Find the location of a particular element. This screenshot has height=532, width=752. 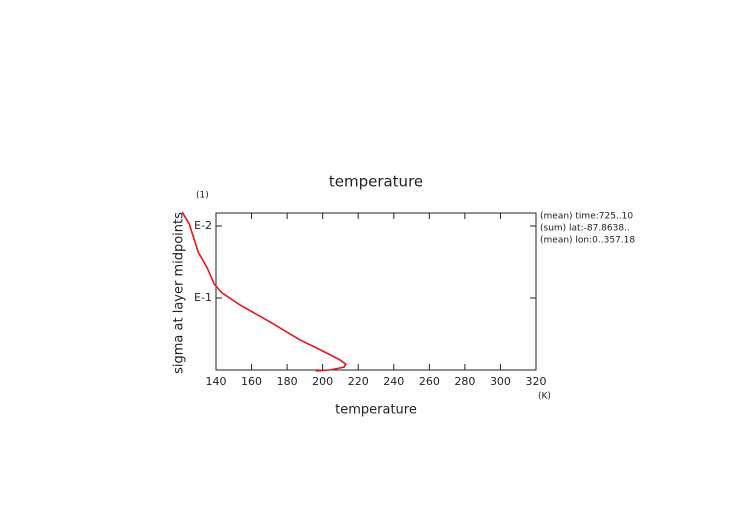

y-tick-label: E-1 is located at coordinates (203, 297).